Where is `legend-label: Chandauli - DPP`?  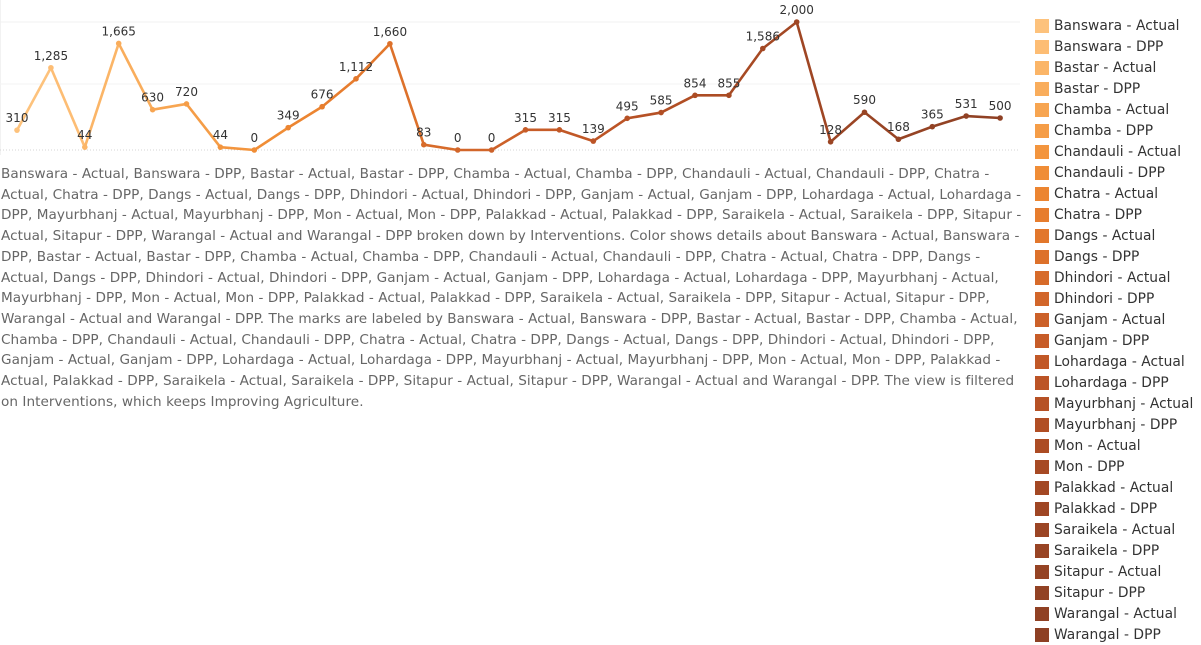 legend-label: Chandauli - DPP is located at coordinates (1109, 172).